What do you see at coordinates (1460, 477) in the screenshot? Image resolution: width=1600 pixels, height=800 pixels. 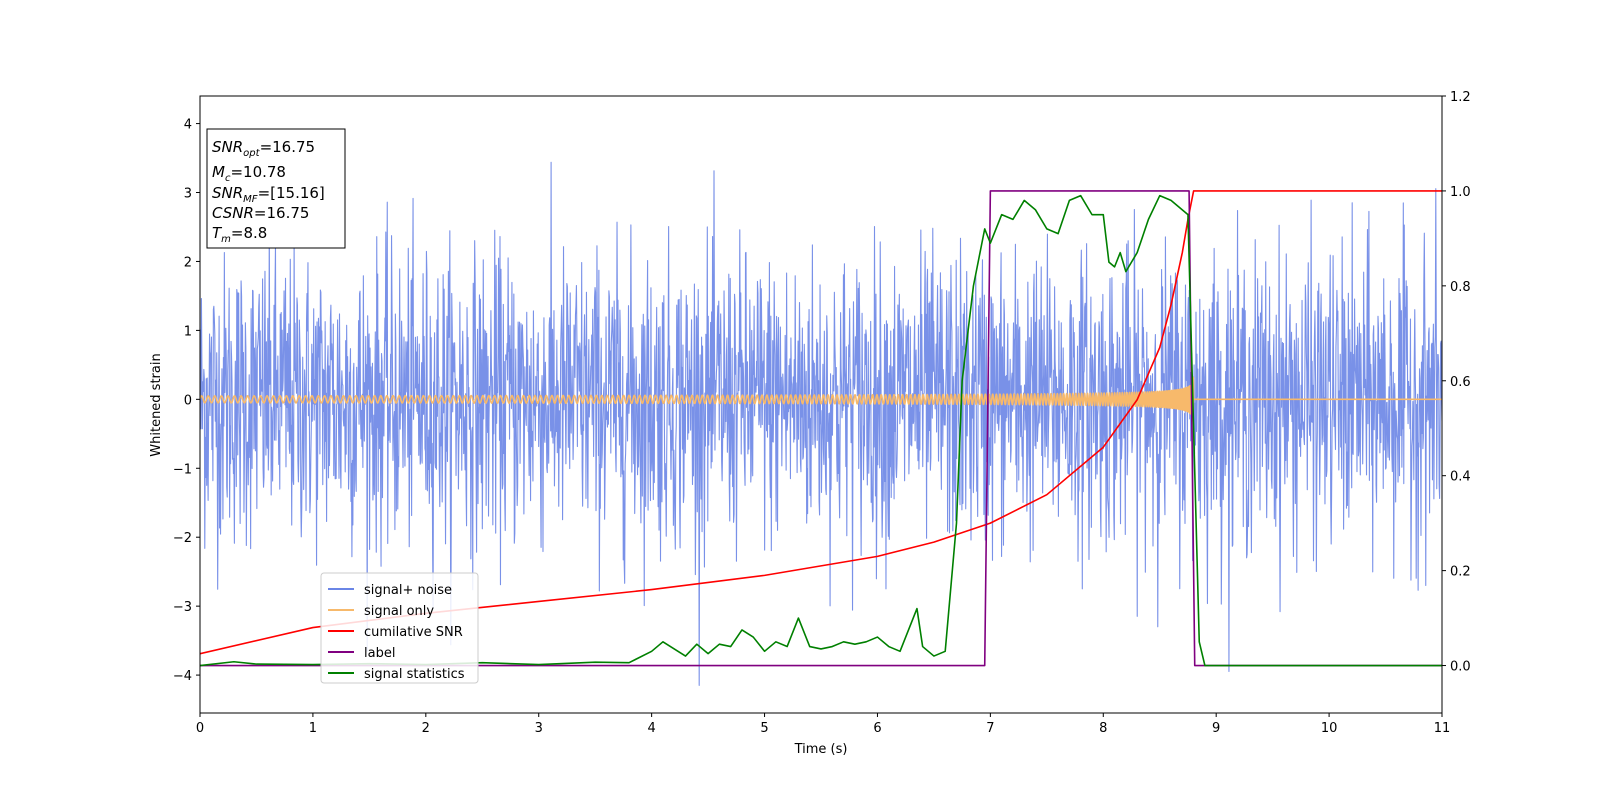 I see `y2-tick-label: 0.4` at bounding box center [1460, 477].